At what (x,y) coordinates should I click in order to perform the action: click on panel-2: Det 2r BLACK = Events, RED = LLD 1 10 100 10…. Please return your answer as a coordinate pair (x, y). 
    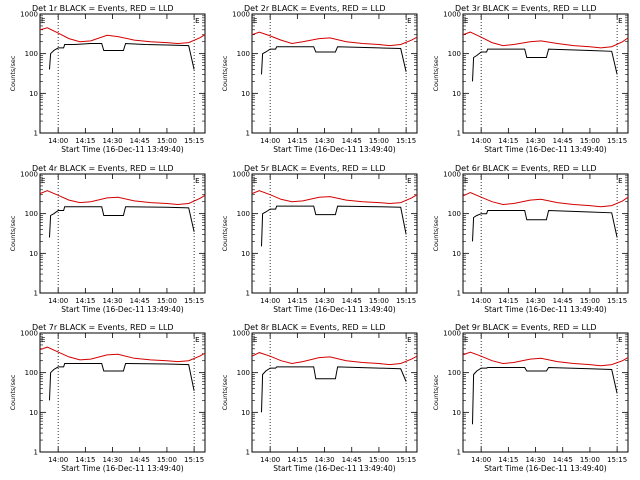
    Looking at the image, I should click on (319, 79).